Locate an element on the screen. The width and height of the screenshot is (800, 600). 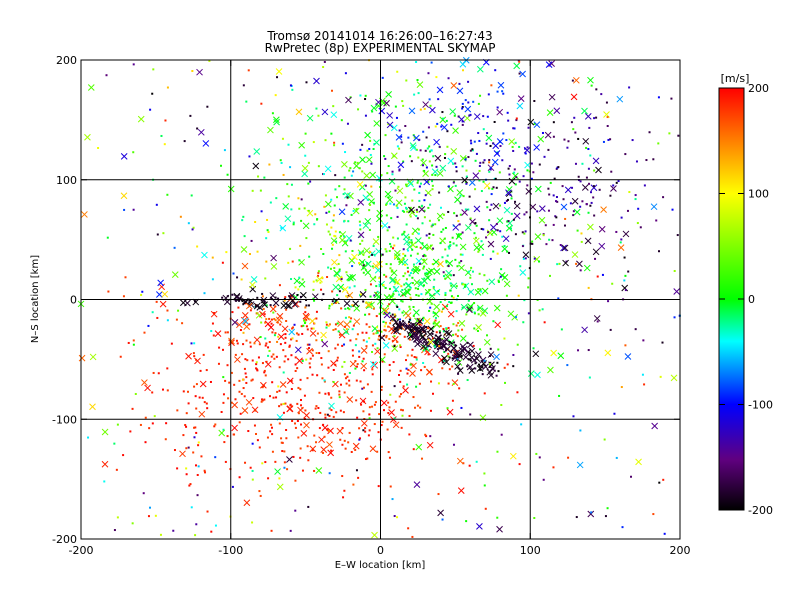
colorbar-tick-label: 100 is located at coordinates (758, 194).